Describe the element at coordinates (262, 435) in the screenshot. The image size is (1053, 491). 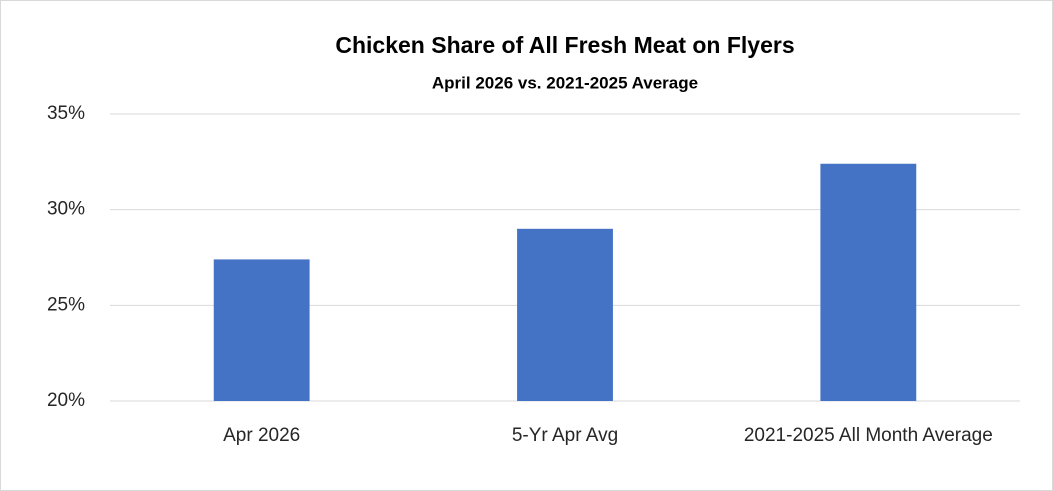
I see `x-tick-label: Apr 2026` at that location.